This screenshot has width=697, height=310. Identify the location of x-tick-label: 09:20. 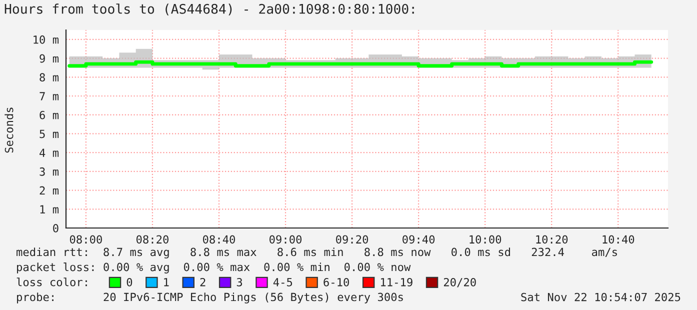
(352, 239).